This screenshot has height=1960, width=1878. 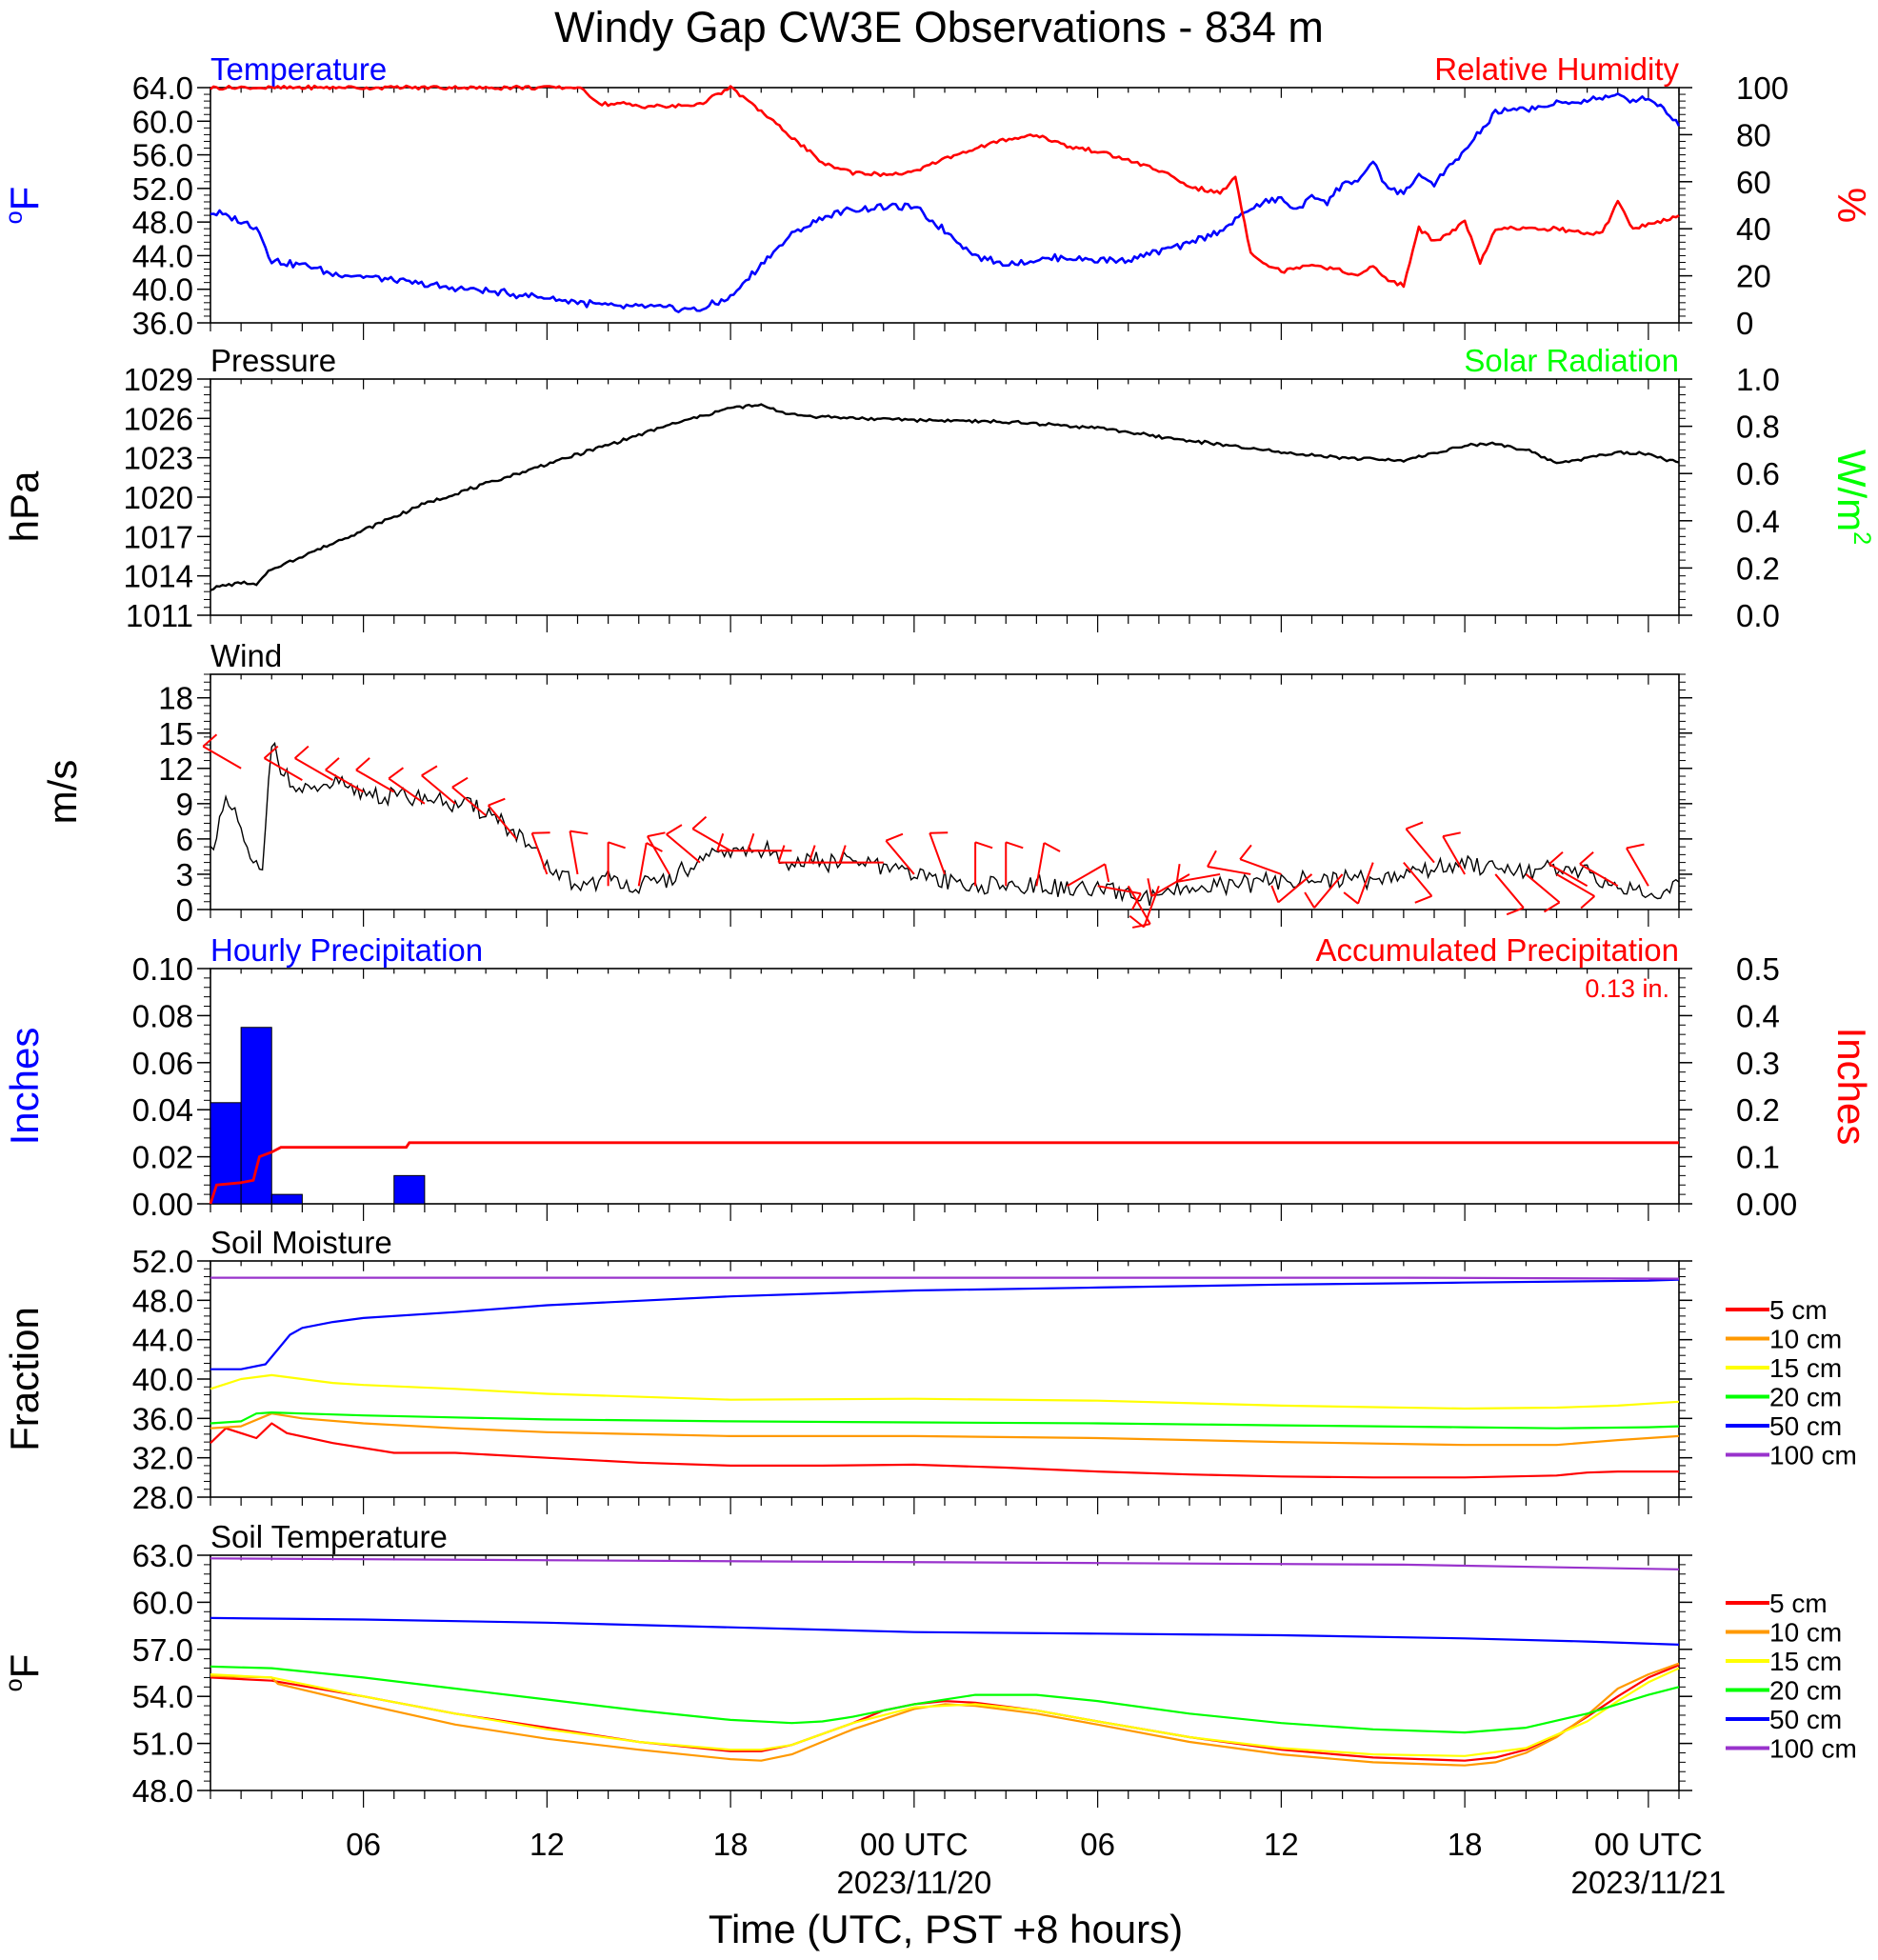 What do you see at coordinates (1097, 1844) in the screenshot?
I see `x-tick-label: 06` at bounding box center [1097, 1844].